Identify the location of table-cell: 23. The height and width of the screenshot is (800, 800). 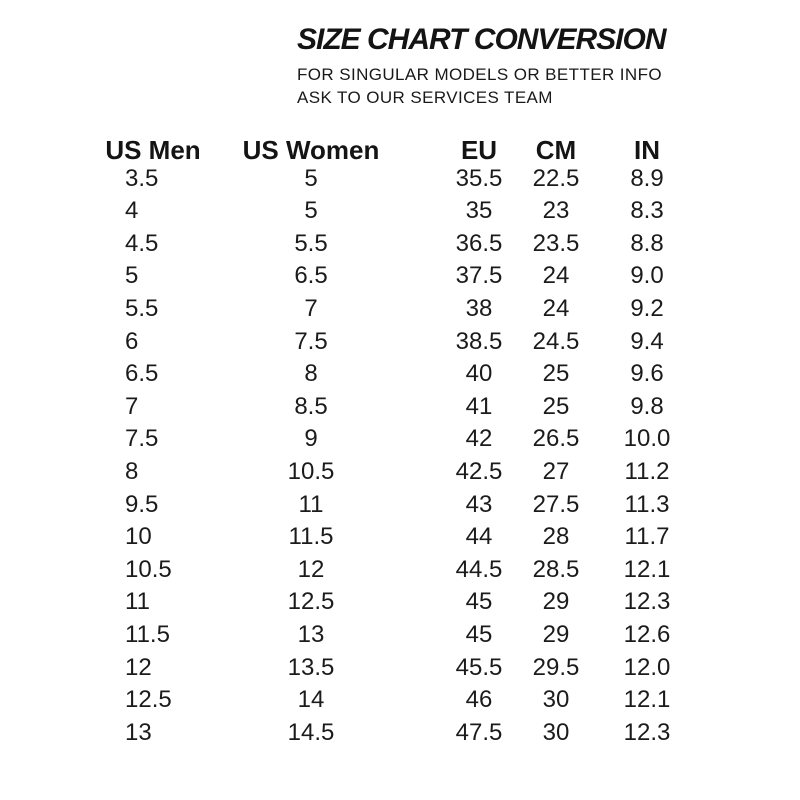
(556, 211).